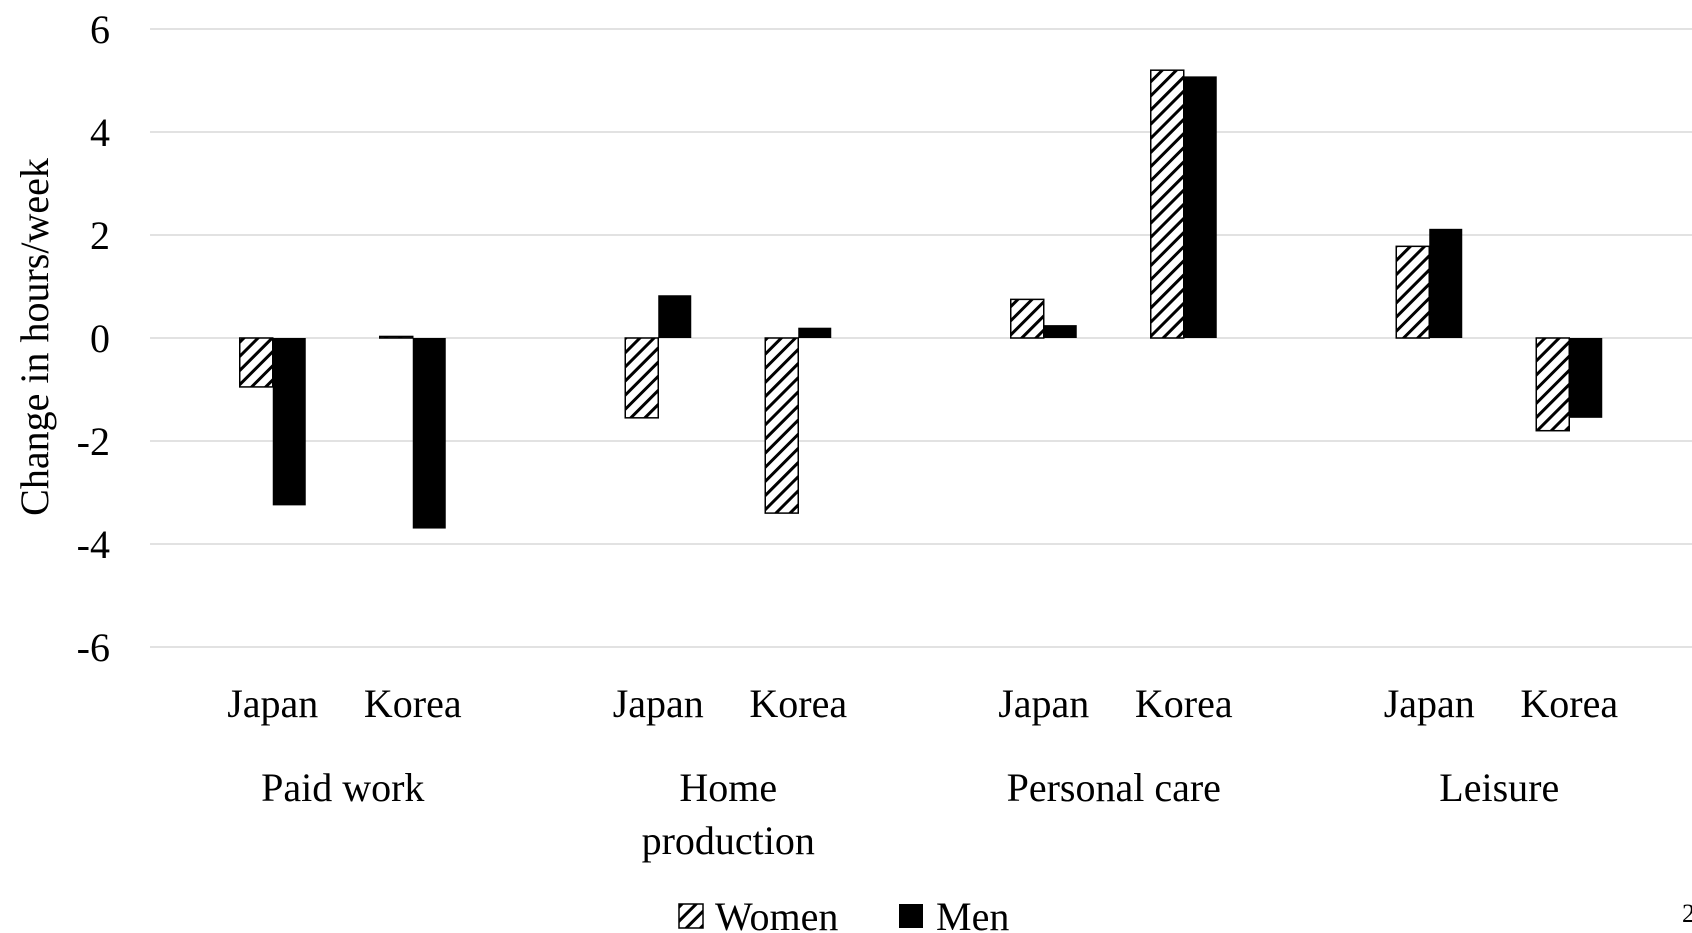 Image resolution: width=1692 pixels, height=933 pixels. What do you see at coordinates (93, 544) in the screenshot?
I see `y-tick-label: -4` at bounding box center [93, 544].